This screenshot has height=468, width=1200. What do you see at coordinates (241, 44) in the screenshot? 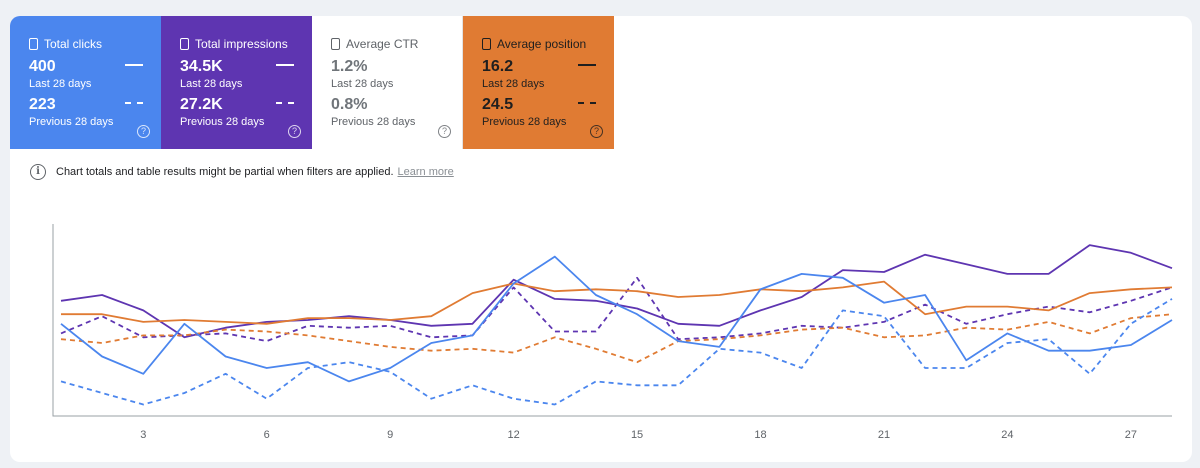
I see `card-label: Total impressions` at bounding box center [241, 44].